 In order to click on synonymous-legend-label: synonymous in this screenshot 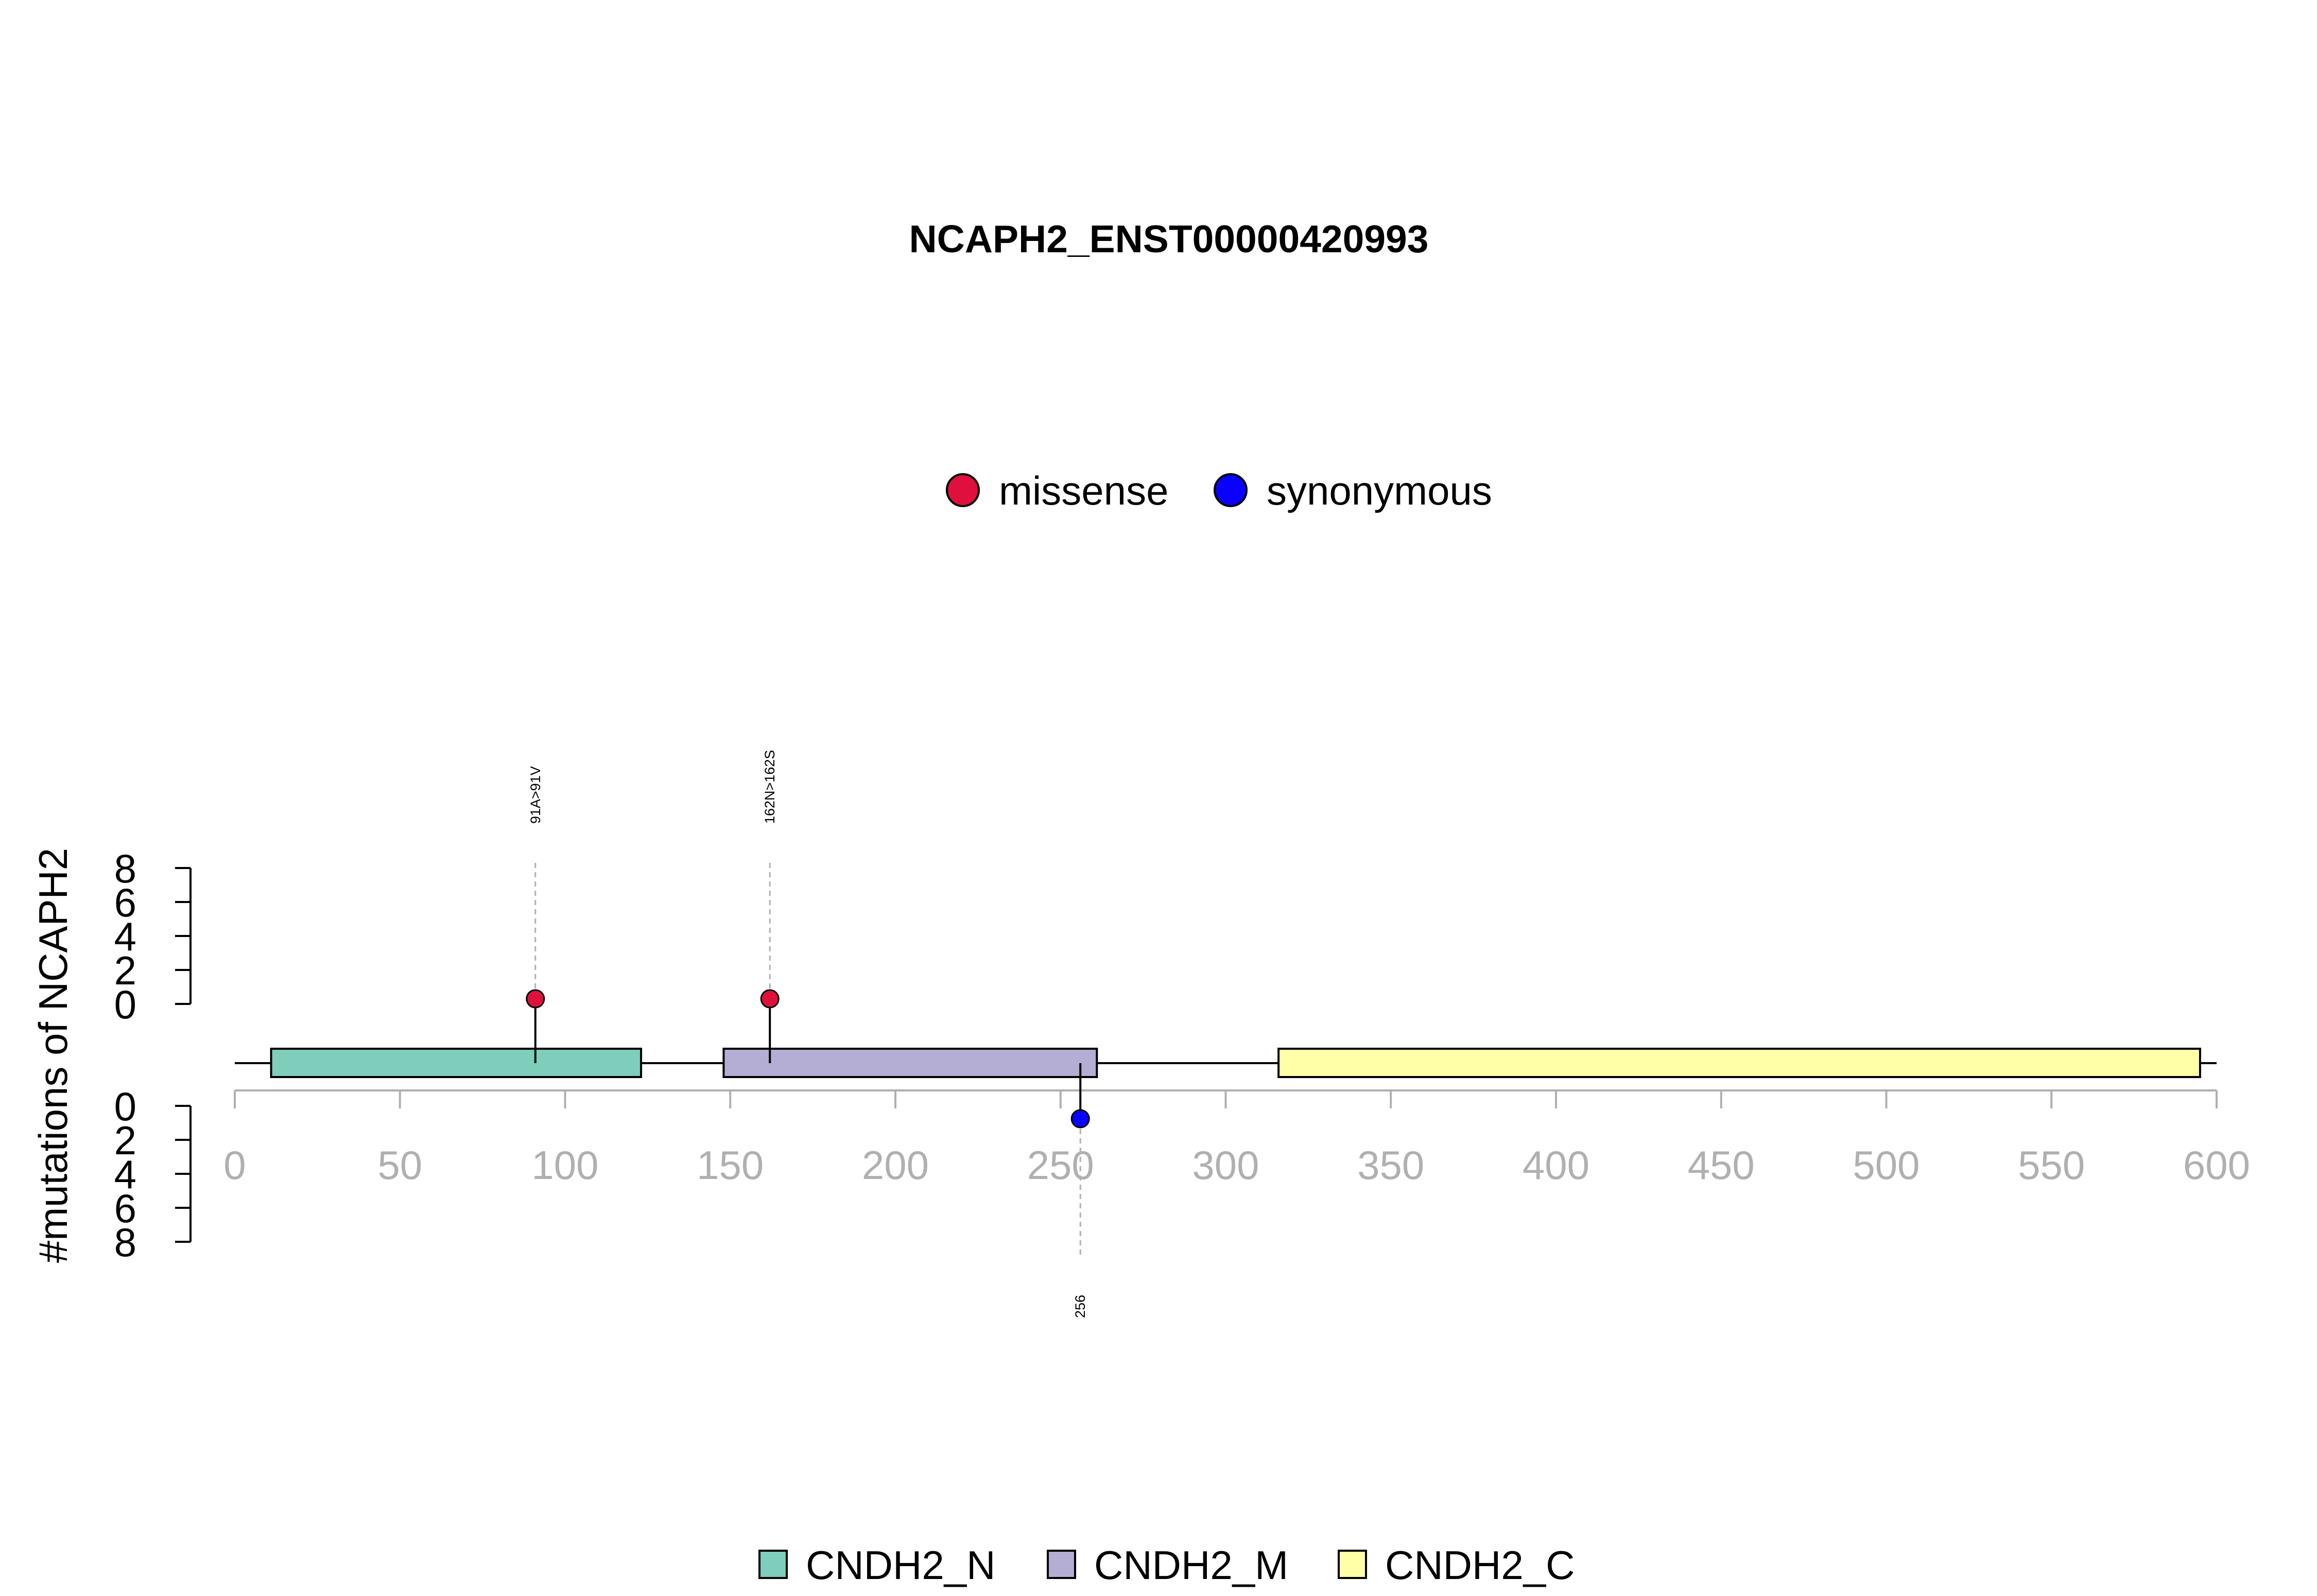, I will do `click(1379, 491)`.